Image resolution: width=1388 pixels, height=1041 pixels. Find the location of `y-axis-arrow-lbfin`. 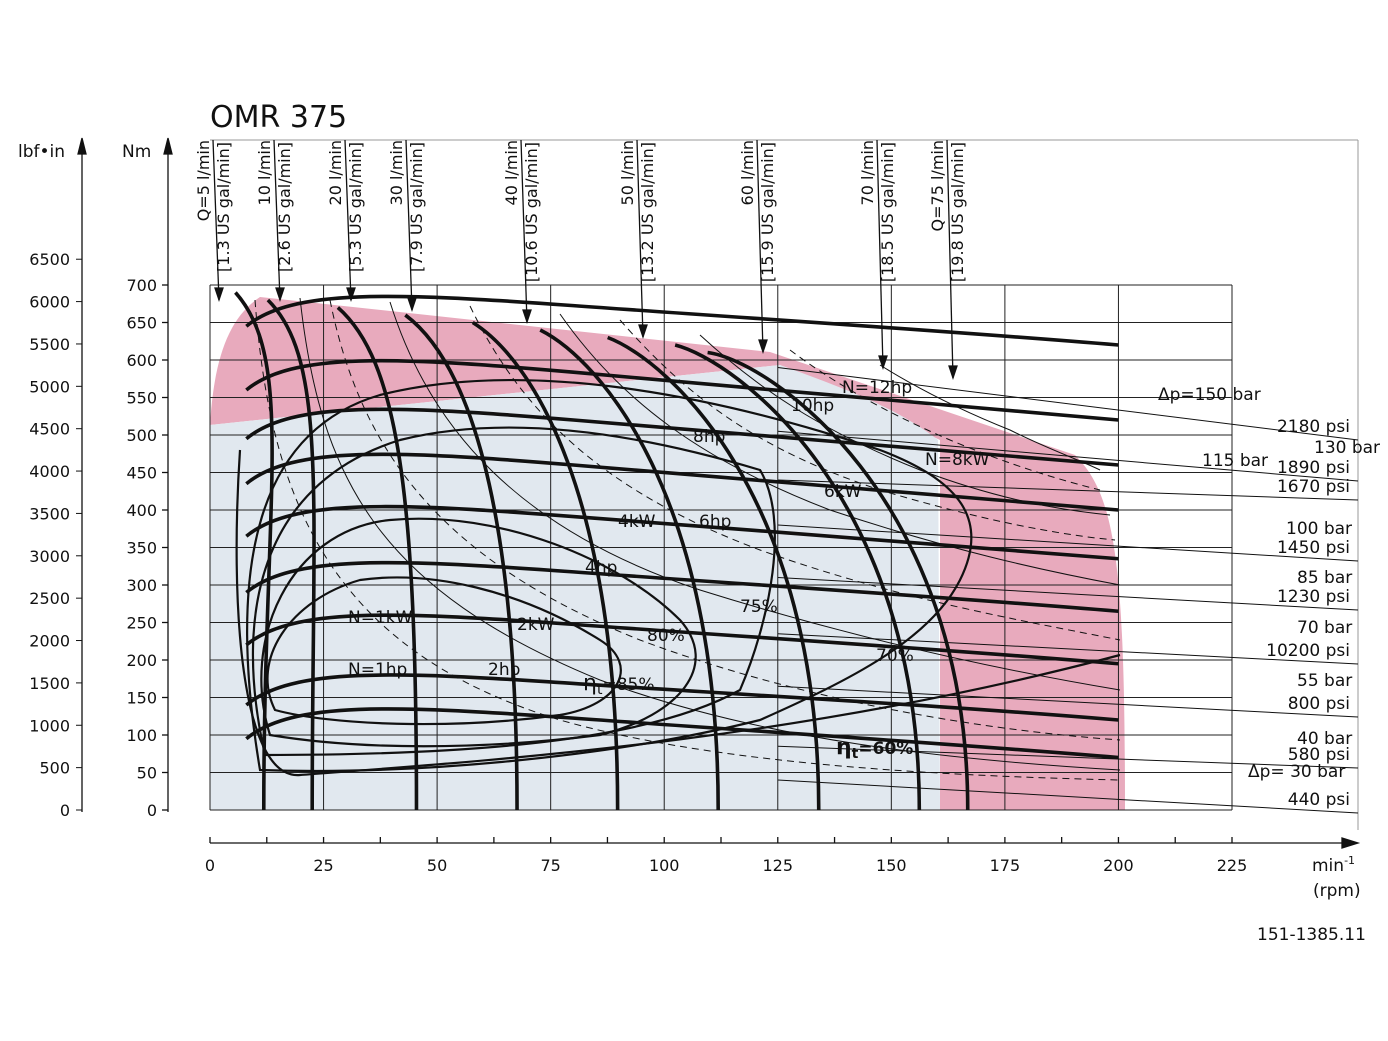

y-axis-arrow-lbfin is located at coordinates (82, 146).